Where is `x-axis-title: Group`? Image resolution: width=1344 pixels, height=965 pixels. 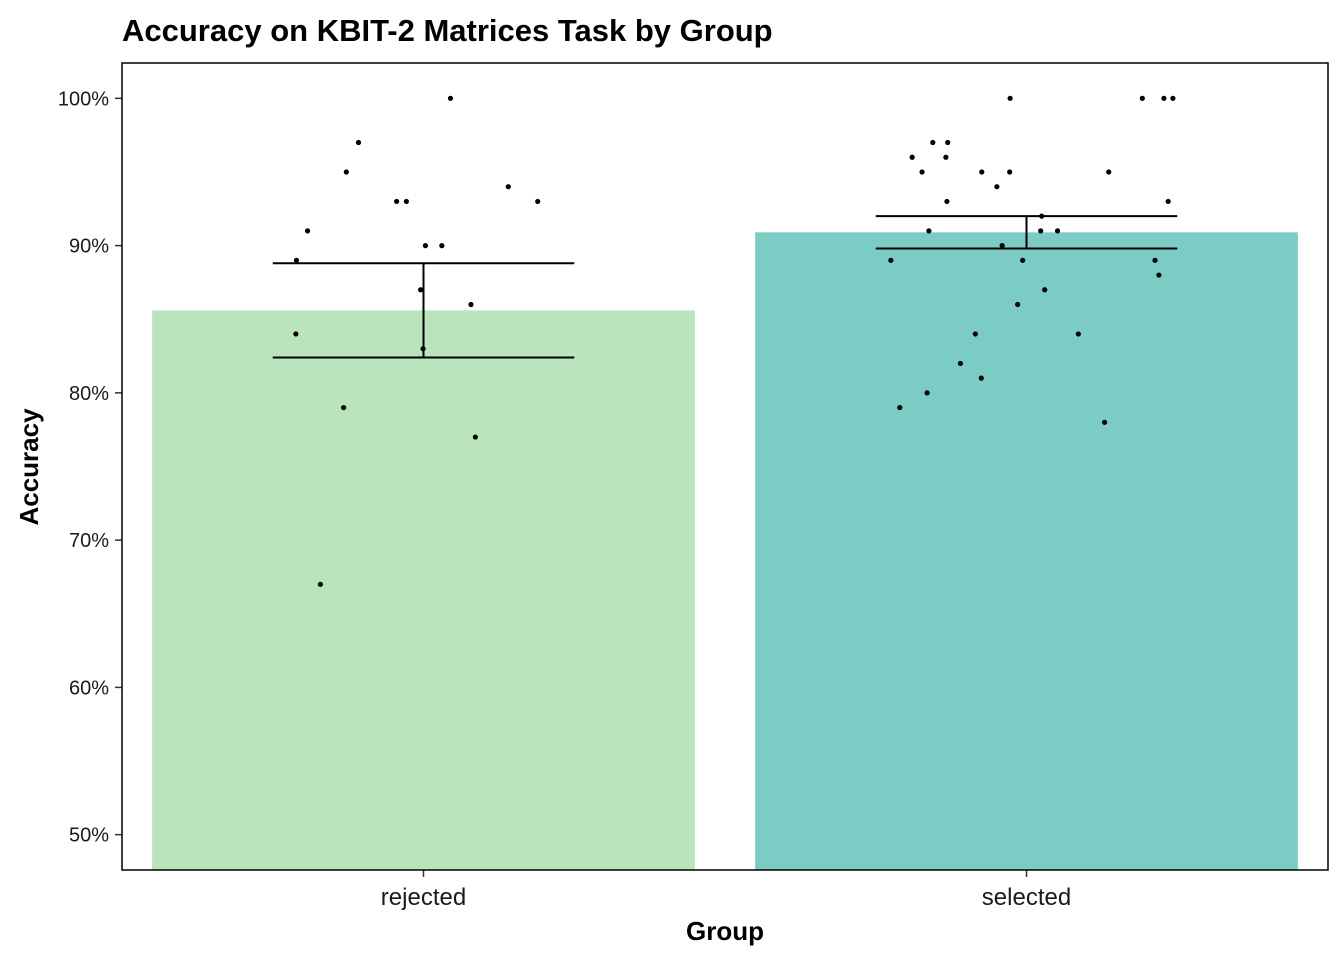
x-axis-title: Group is located at coordinates (725, 931).